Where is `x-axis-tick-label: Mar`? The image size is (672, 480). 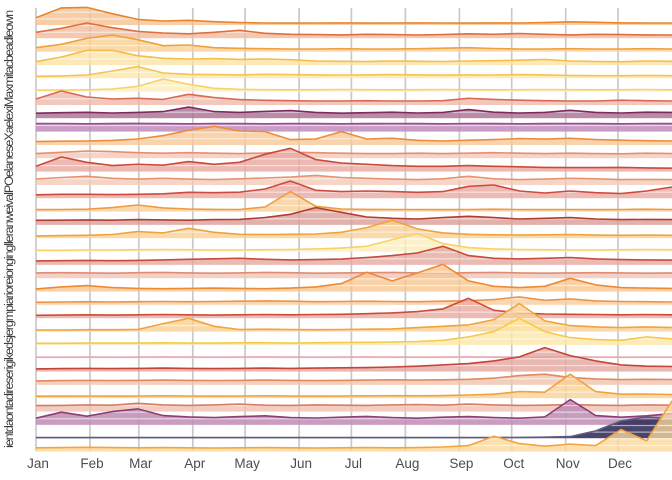 x-axis-tick-label: Mar is located at coordinates (141, 463).